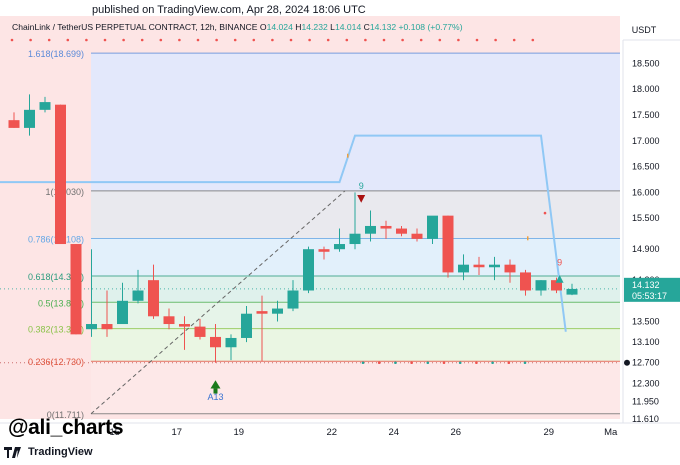  Describe the element at coordinates (263, 27) in the screenshot. I see `legend-part: O` at that location.